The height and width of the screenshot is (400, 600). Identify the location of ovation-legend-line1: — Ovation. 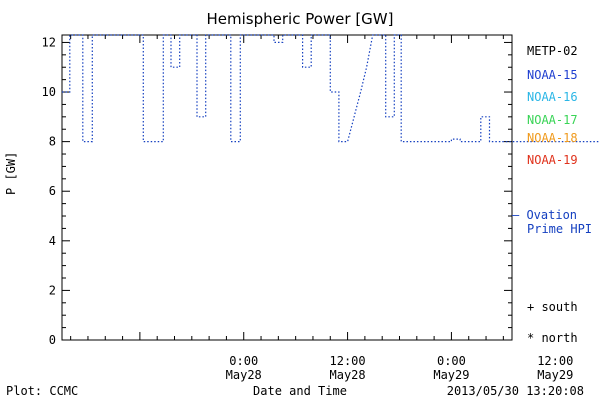
(545, 215).